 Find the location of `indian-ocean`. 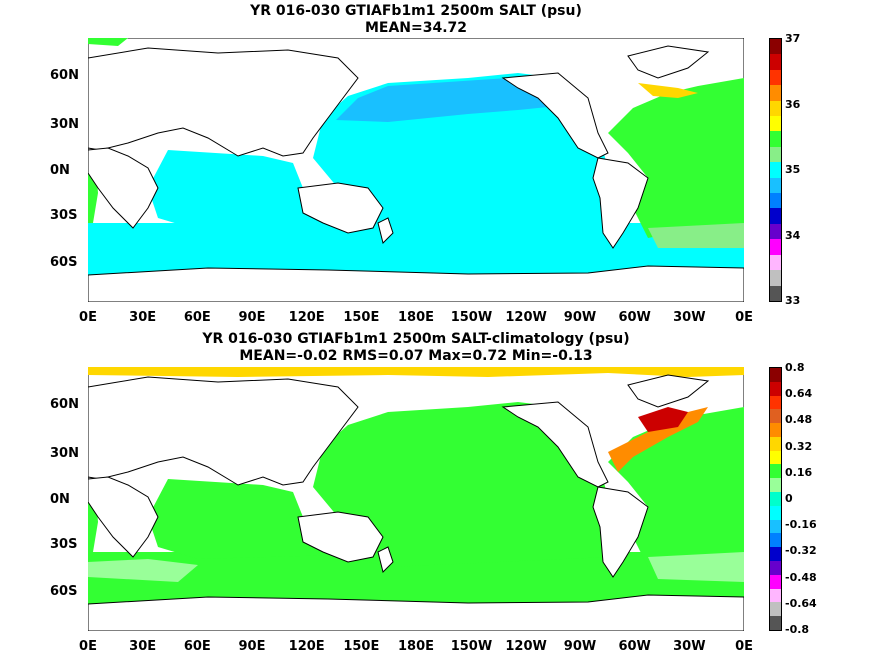

indian-ocean is located at coordinates (243, 190).